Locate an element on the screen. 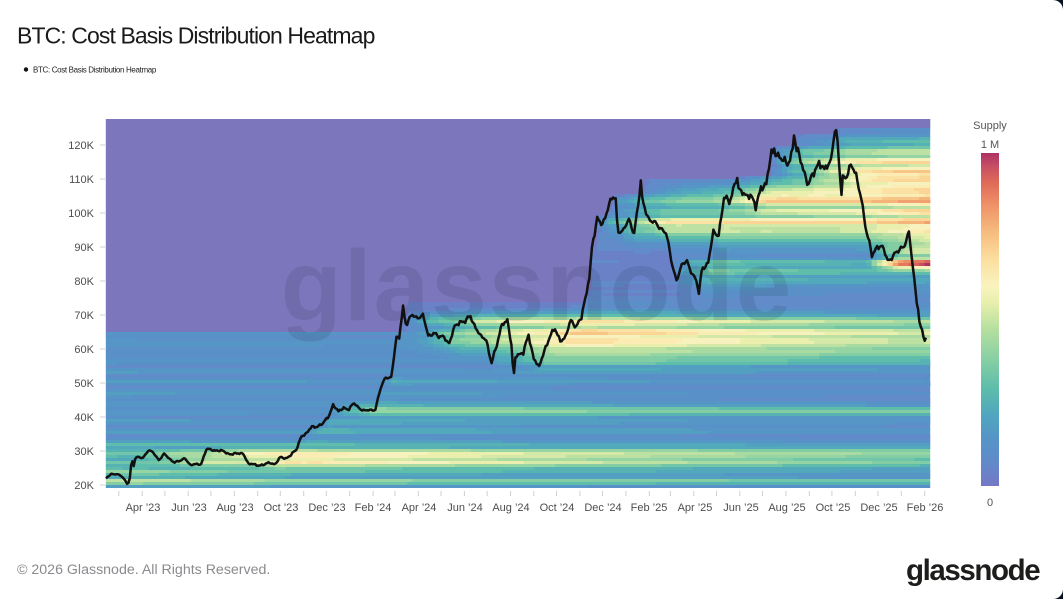  svg-text: 1 M is located at coordinates (990, 145).